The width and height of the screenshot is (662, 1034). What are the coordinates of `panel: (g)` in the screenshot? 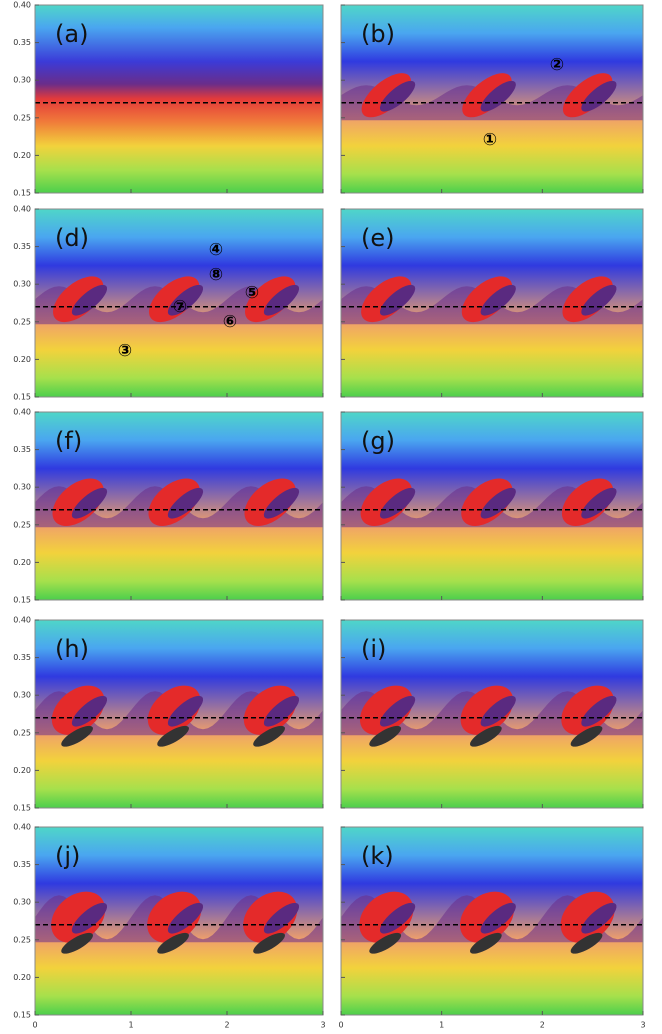 It's located at (492, 506).